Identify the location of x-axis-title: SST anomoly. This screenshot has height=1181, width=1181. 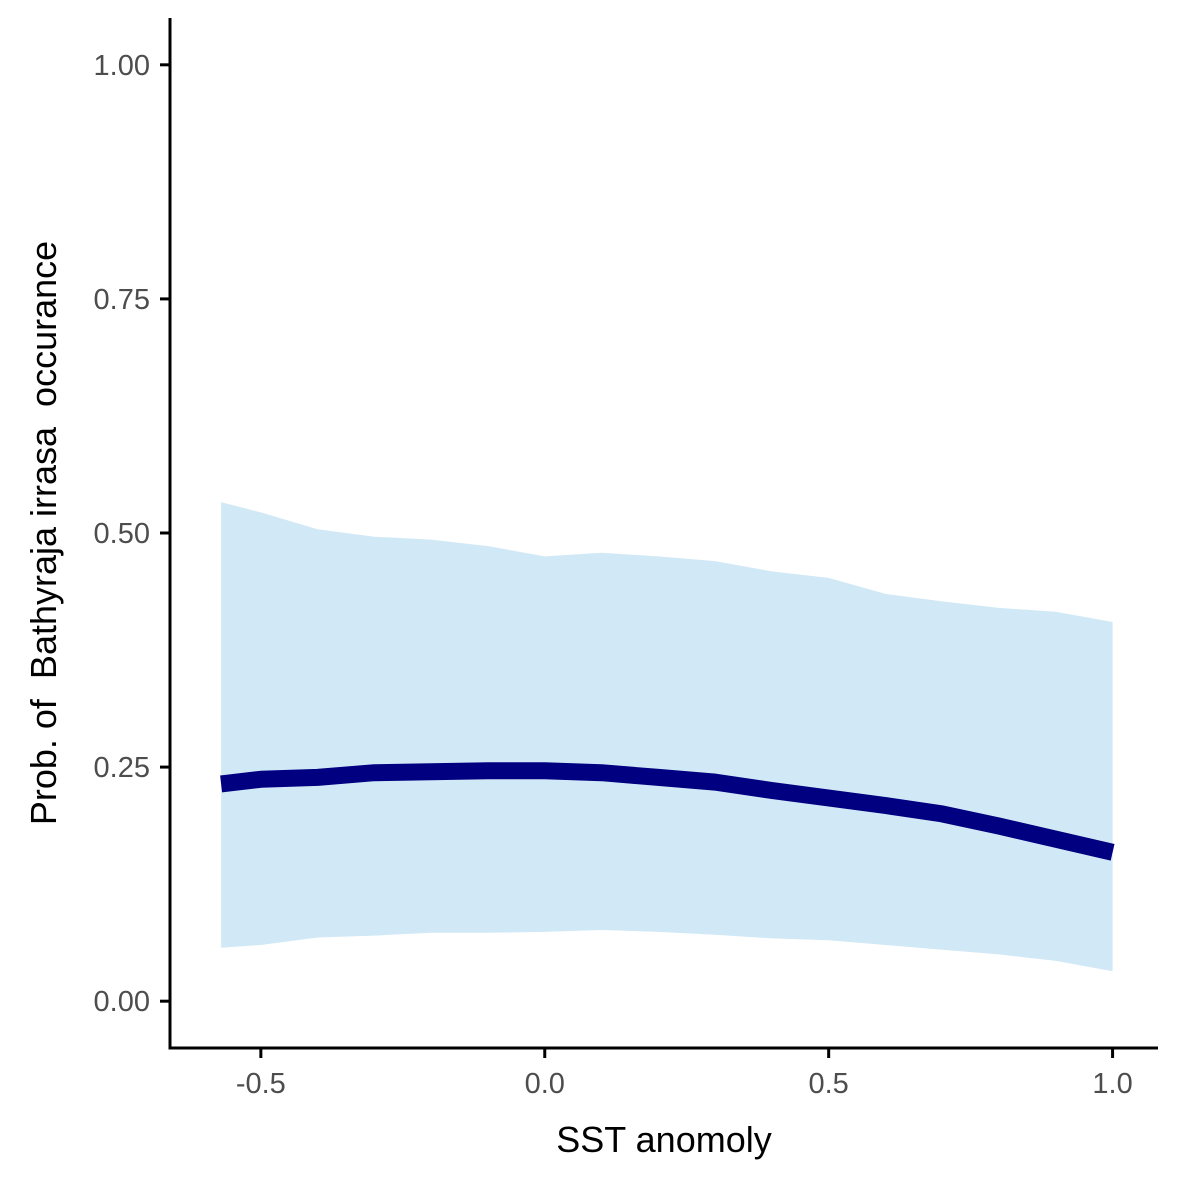
(663, 1139).